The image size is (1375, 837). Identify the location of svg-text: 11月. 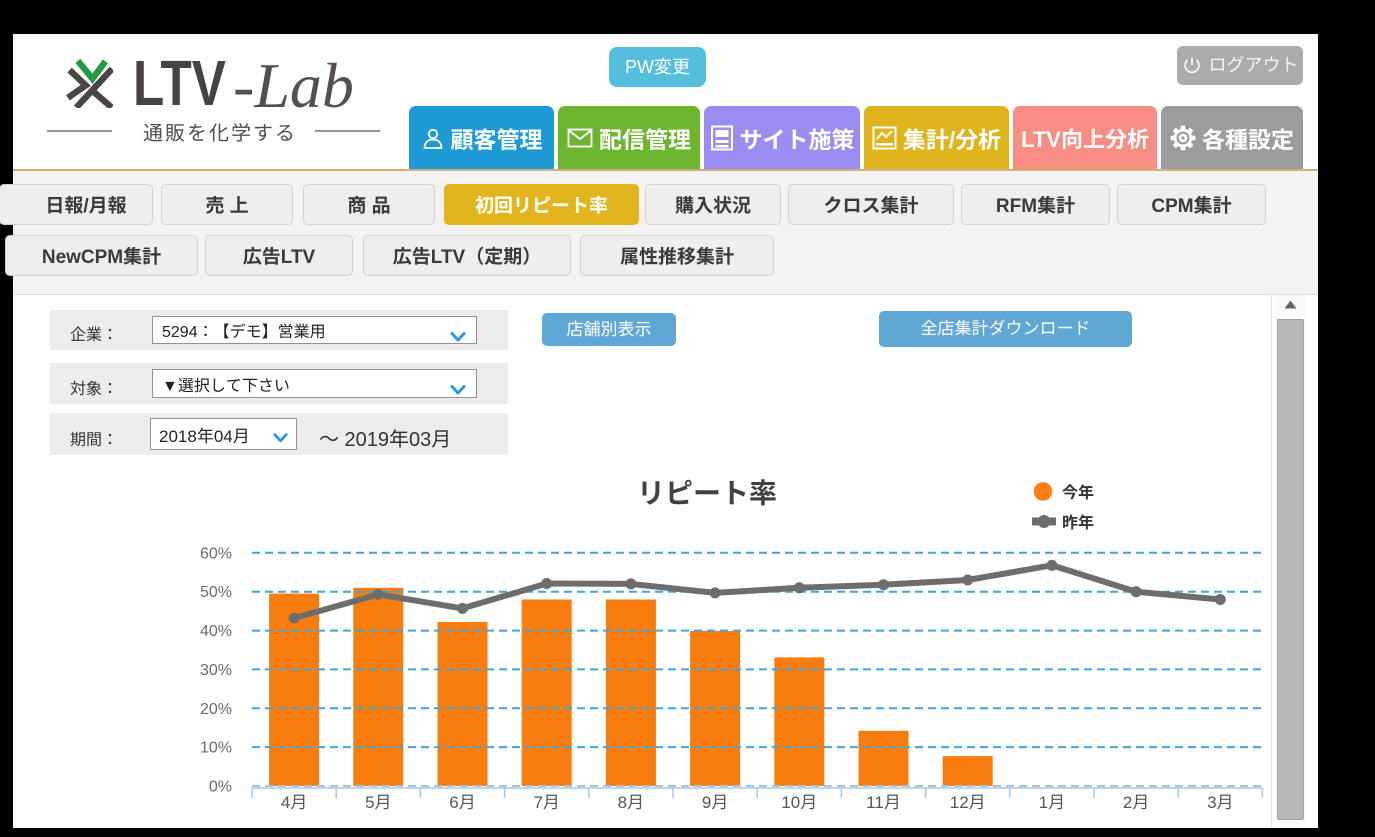
(883, 802).